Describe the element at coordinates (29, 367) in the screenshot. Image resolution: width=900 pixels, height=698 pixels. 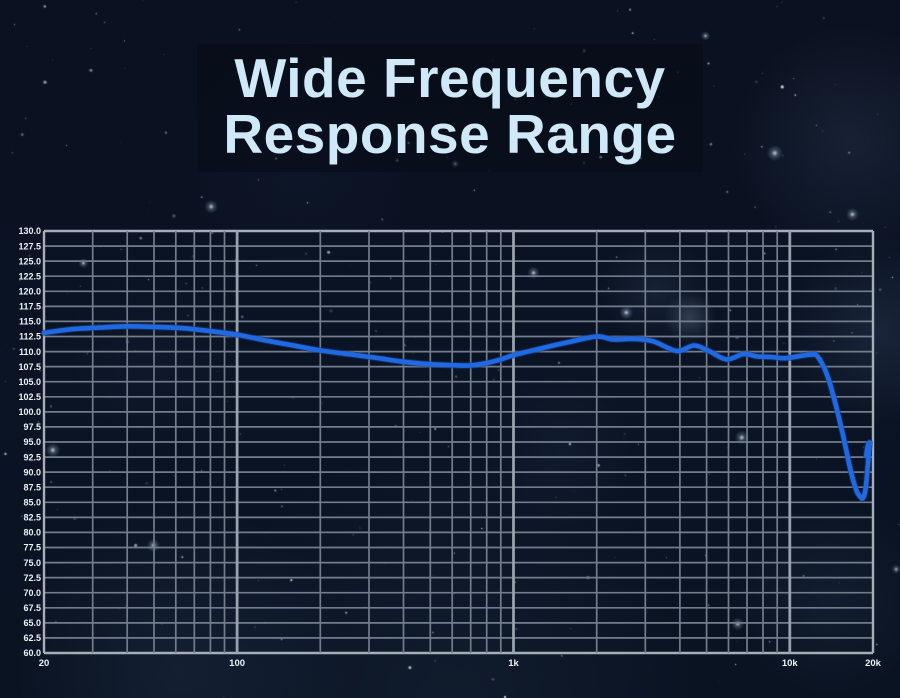
I see `svg-text: 107.5` at that location.